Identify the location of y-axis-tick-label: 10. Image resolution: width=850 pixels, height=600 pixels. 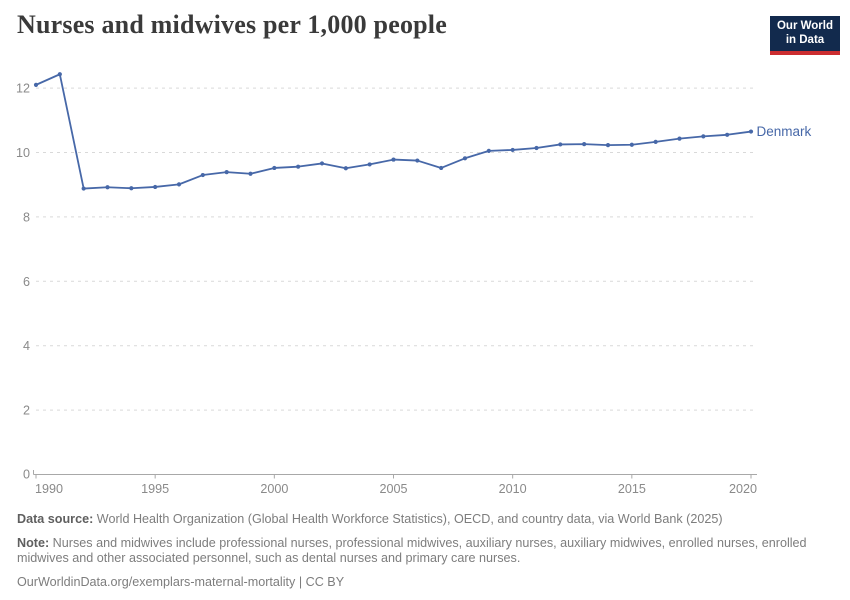
(23, 153).